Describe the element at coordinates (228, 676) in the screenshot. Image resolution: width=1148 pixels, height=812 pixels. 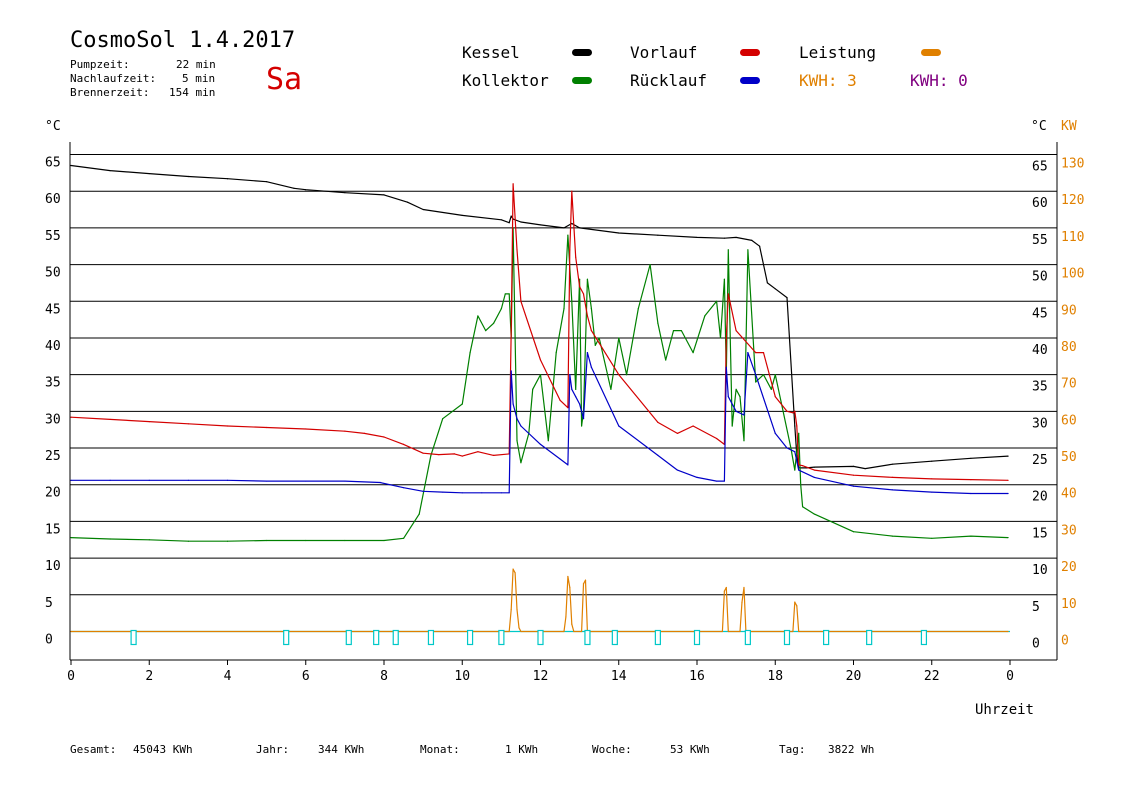
I see `x-tick-label: 4` at that location.